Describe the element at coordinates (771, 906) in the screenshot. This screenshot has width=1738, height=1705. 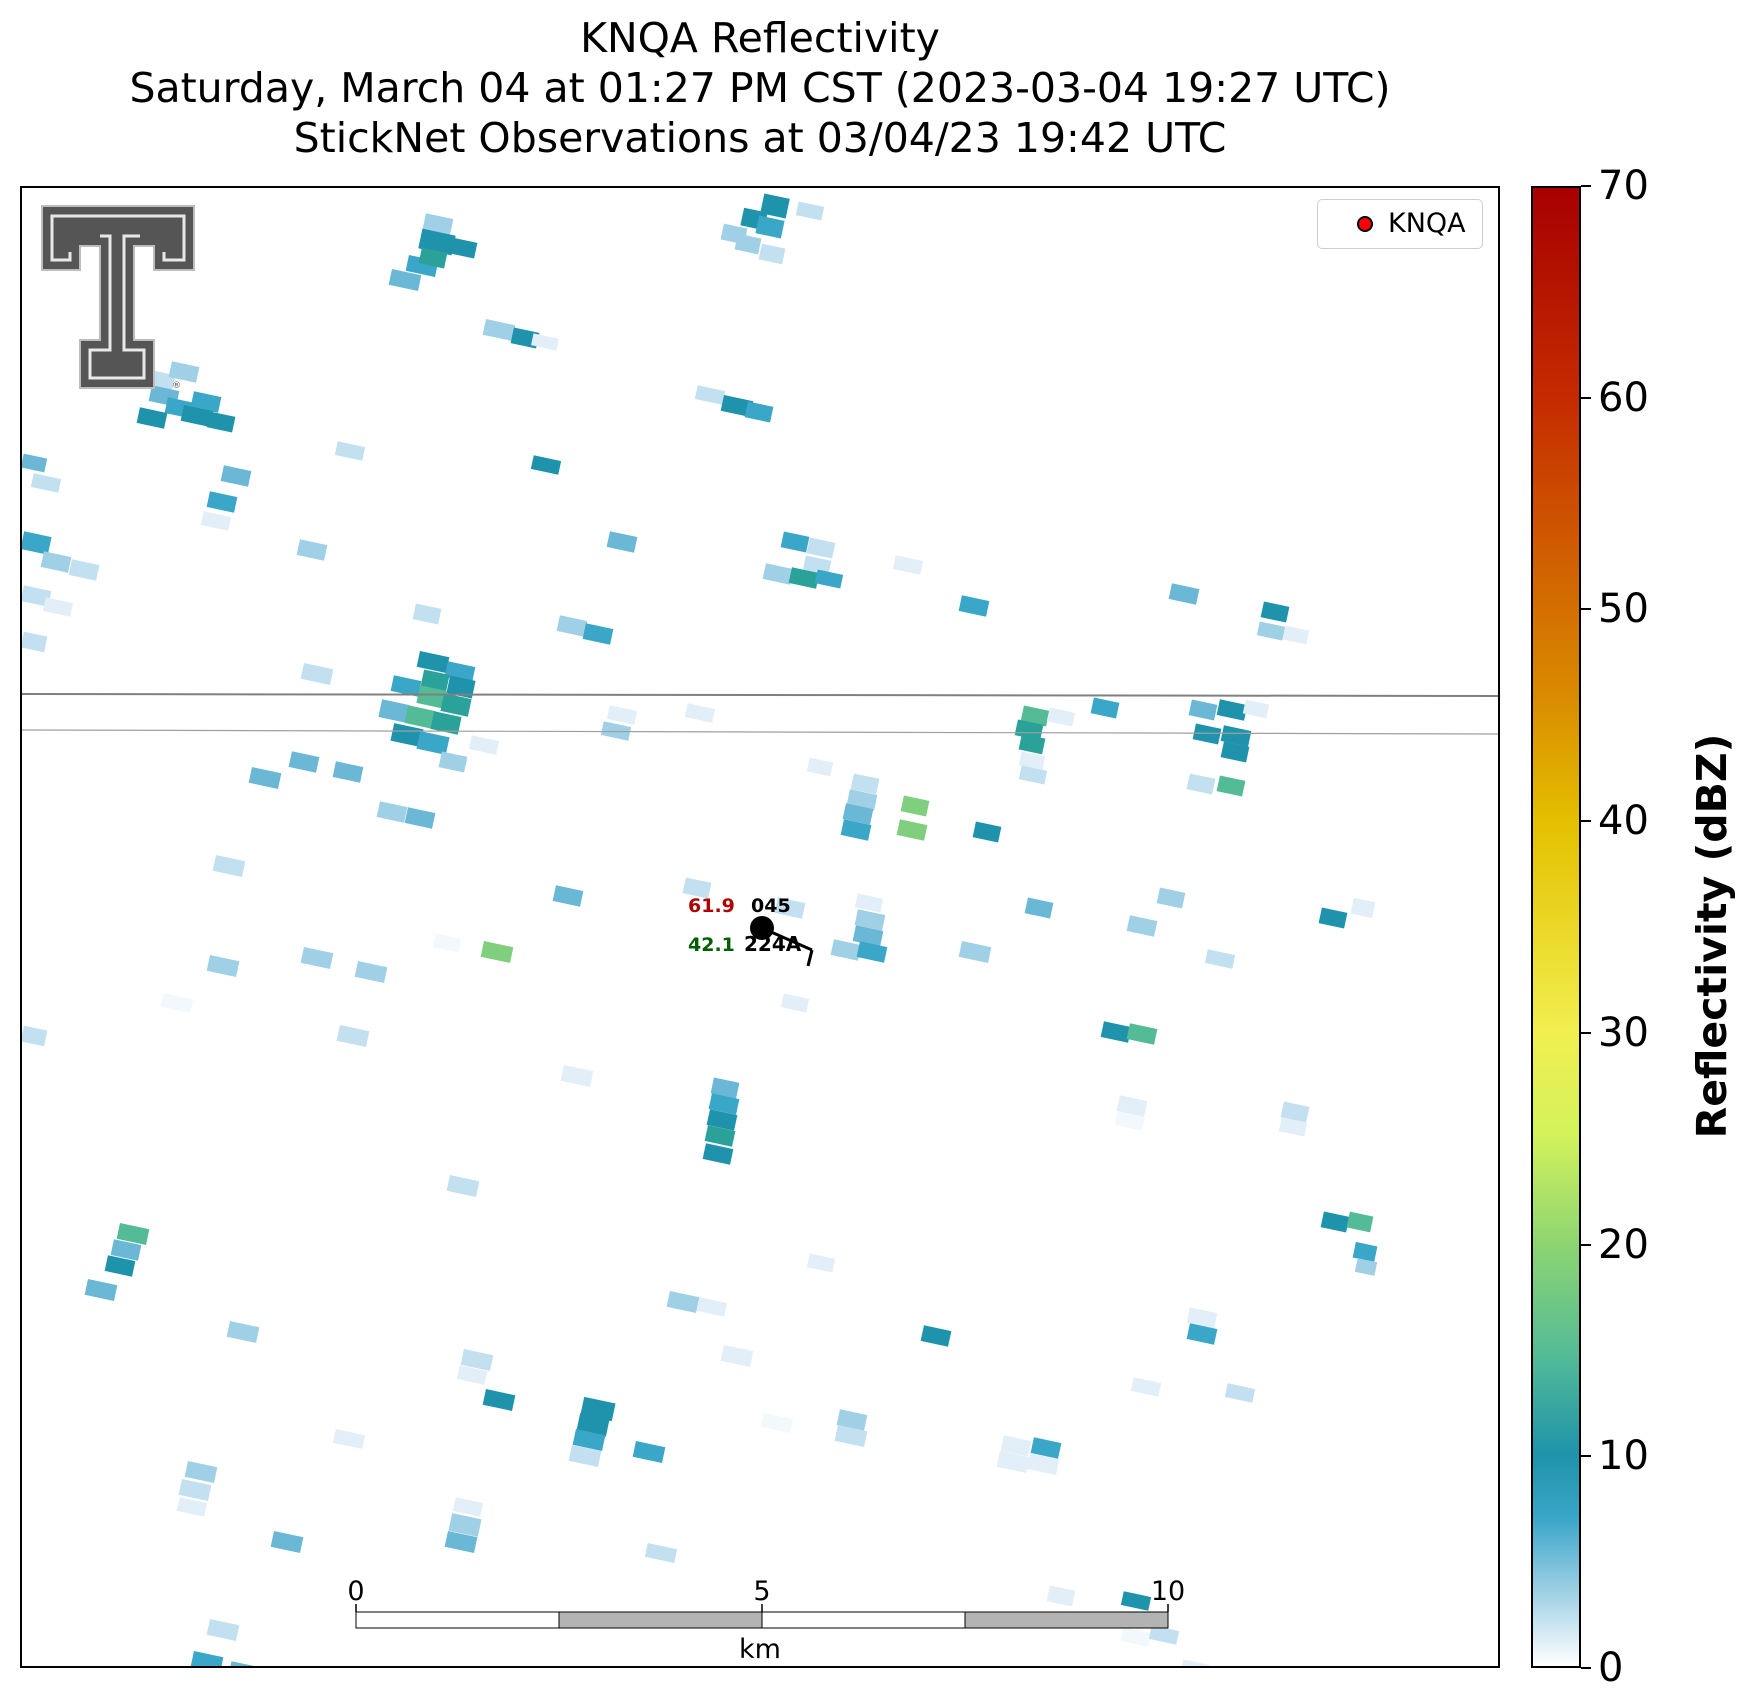
I see `station-pressure: 045` at that location.